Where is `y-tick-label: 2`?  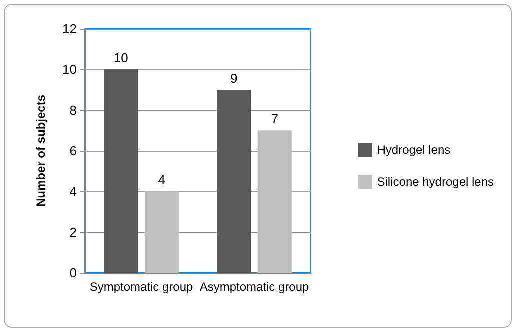 y-tick-label: 2 is located at coordinates (73, 232).